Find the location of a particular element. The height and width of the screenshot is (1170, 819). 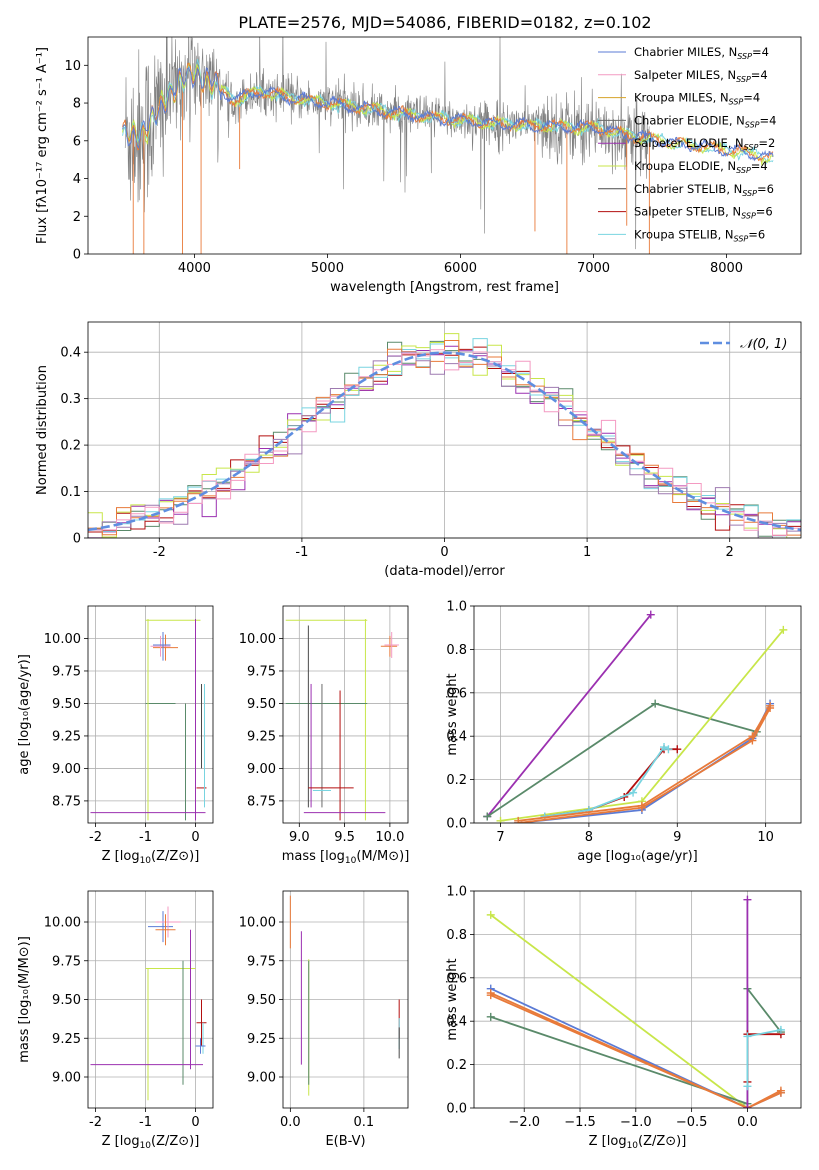

x-axis-label-main: mass [log is located at coordinates (313, 856).